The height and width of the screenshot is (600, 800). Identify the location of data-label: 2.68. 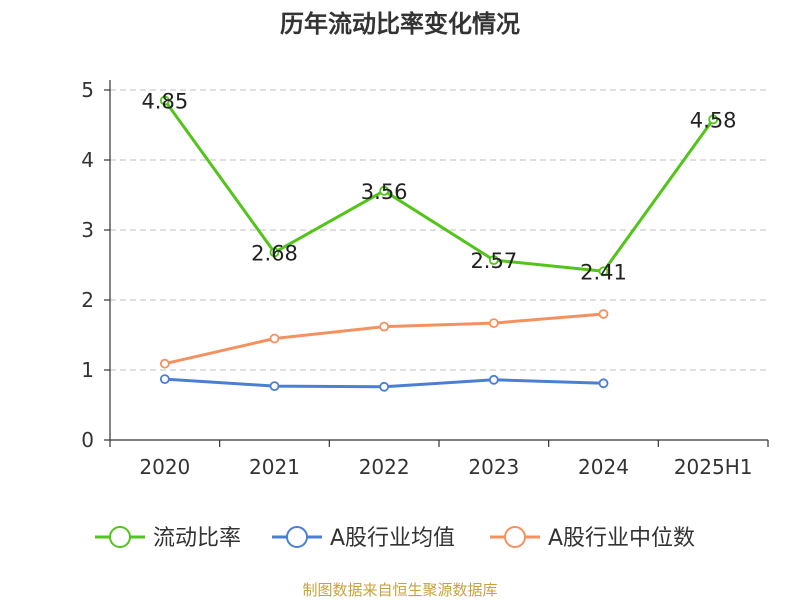
(274, 253).